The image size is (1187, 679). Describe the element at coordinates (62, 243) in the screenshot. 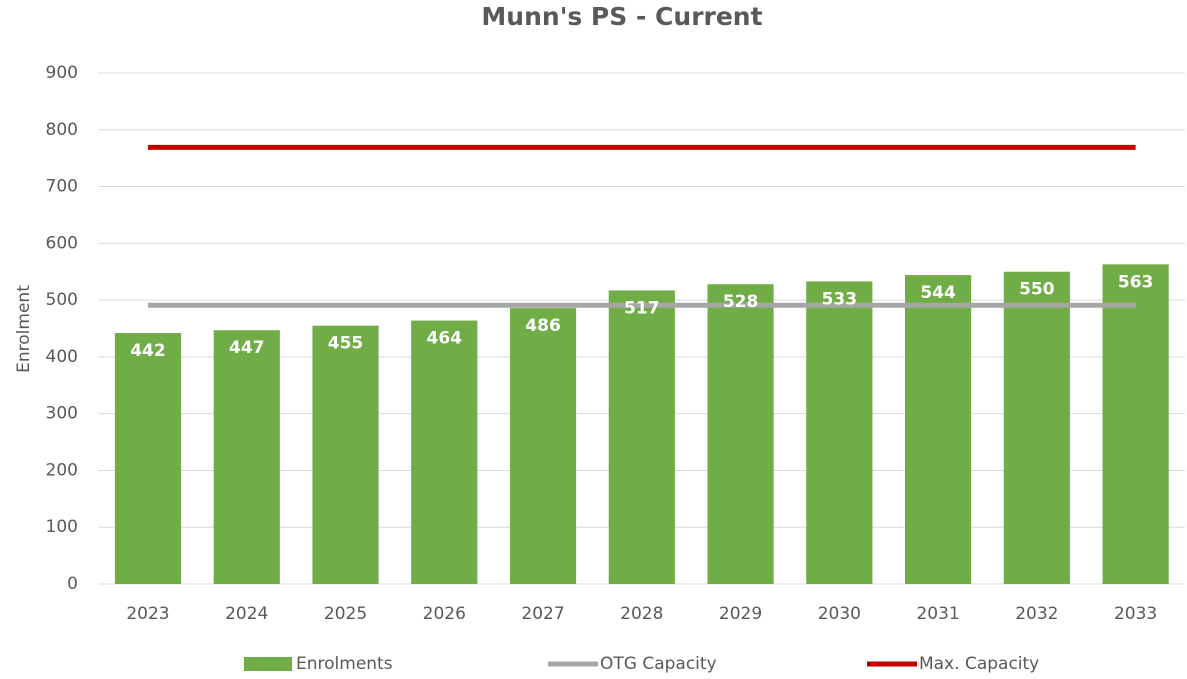

I see `y-tick-label: 600` at that location.